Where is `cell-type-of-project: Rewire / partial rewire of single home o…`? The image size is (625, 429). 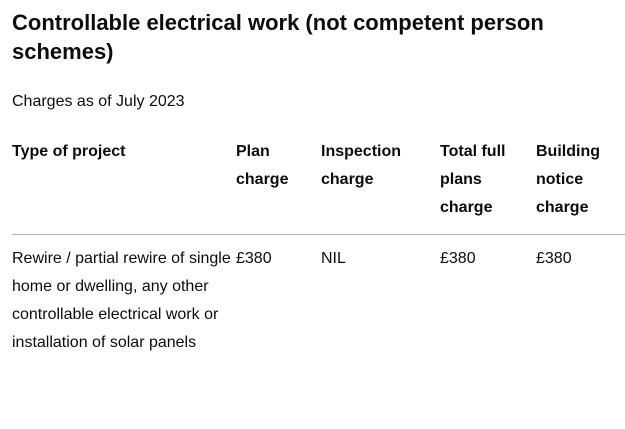 cell-type-of-project: Rewire / partial rewire of single home o… is located at coordinates (121, 300).